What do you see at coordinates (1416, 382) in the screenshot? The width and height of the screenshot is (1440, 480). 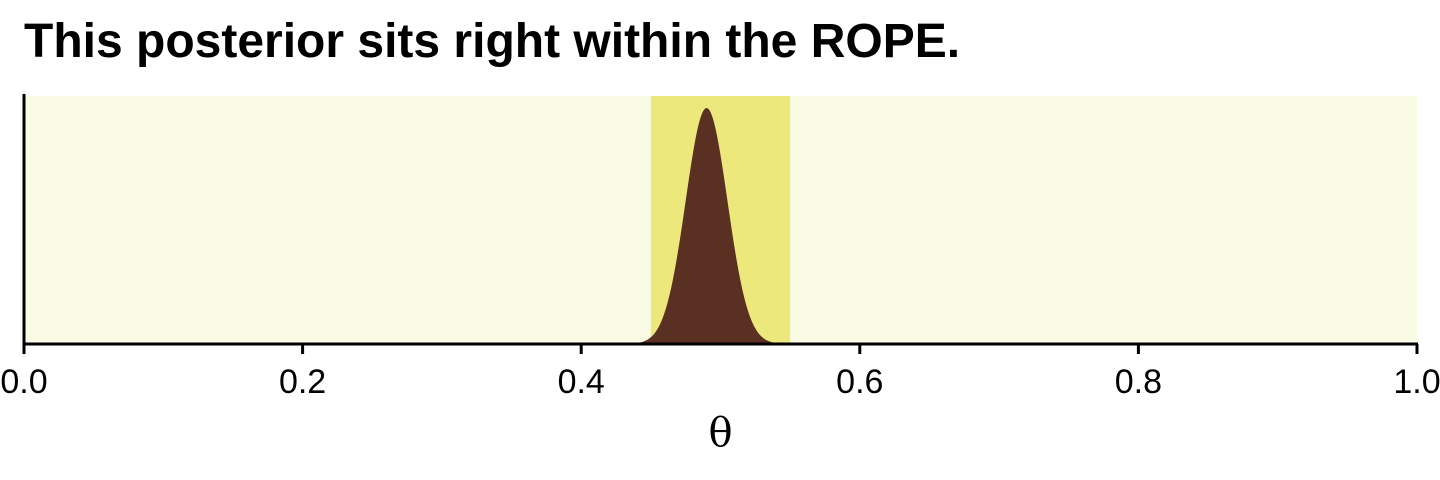 I see `x-tick-label: 1.0` at bounding box center [1416, 382].